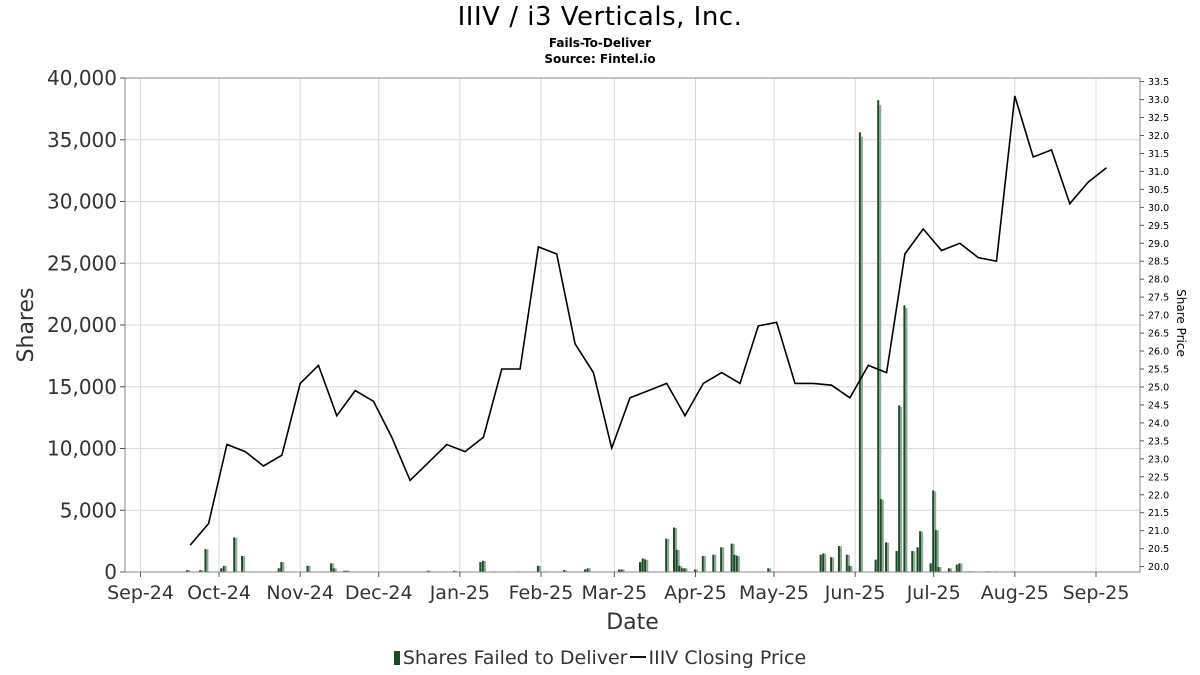  What do you see at coordinates (600, 59) in the screenshot?
I see `chart-source: Source: Fintel.io` at bounding box center [600, 59].